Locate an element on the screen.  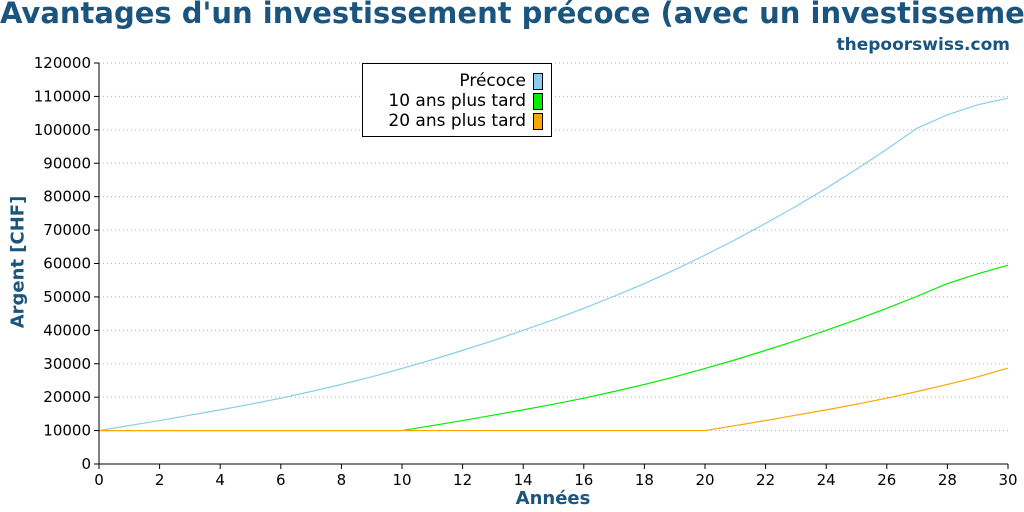
x-tick-label-13: 26 is located at coordinates (886, 480).